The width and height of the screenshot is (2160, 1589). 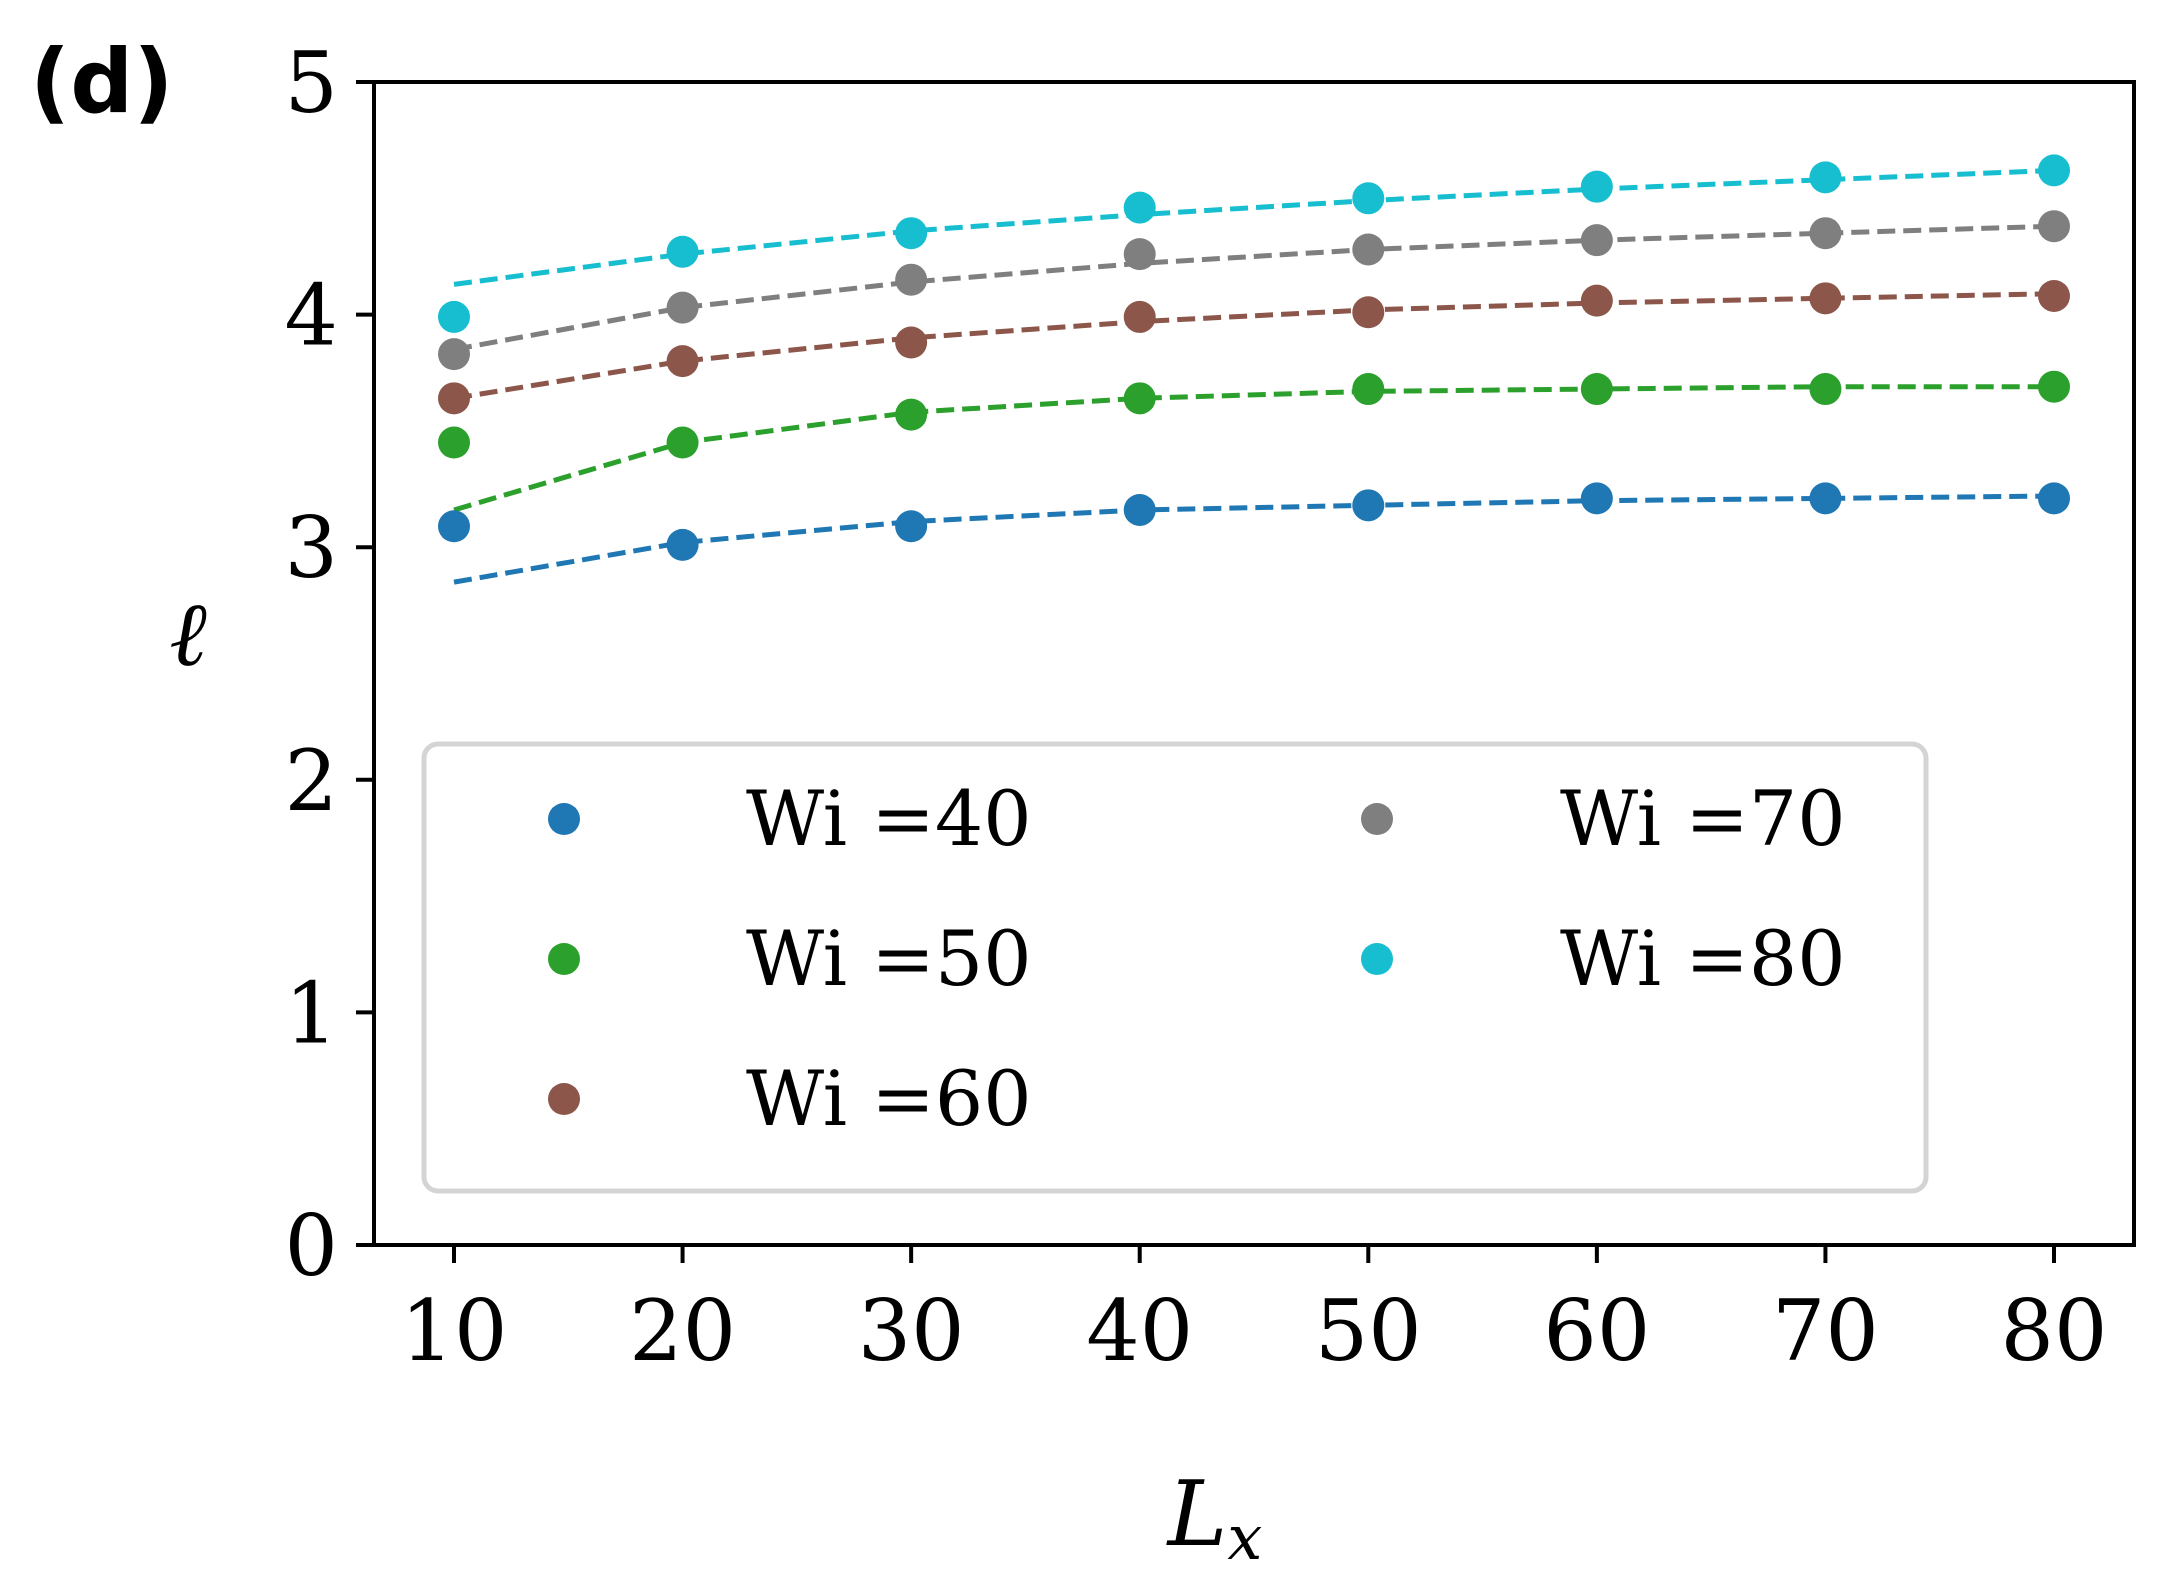 I want to click on y-tick-label: 0, so click(x=311, y=1246).